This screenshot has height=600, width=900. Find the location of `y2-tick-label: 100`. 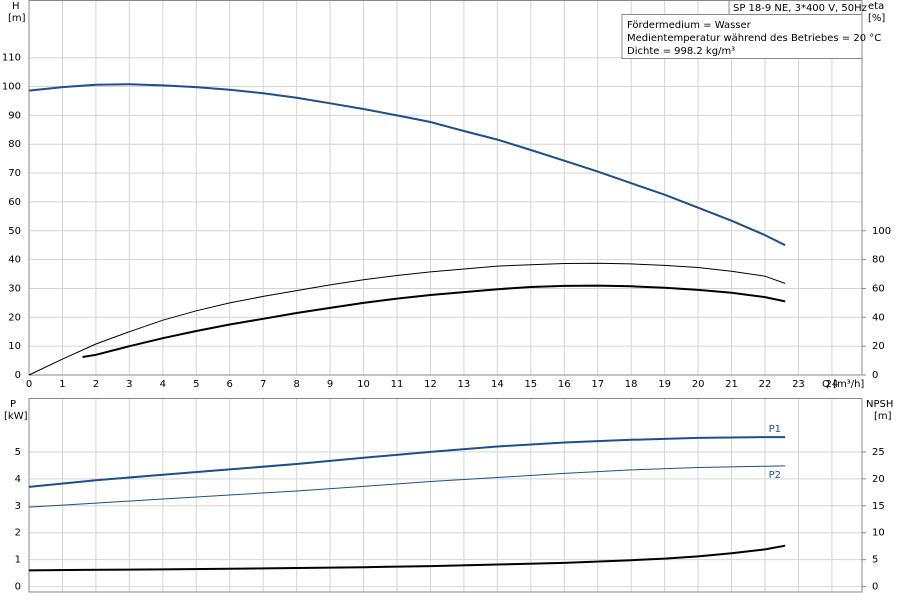

y2-tick-label: 100 is located at coordinates (881, 231).